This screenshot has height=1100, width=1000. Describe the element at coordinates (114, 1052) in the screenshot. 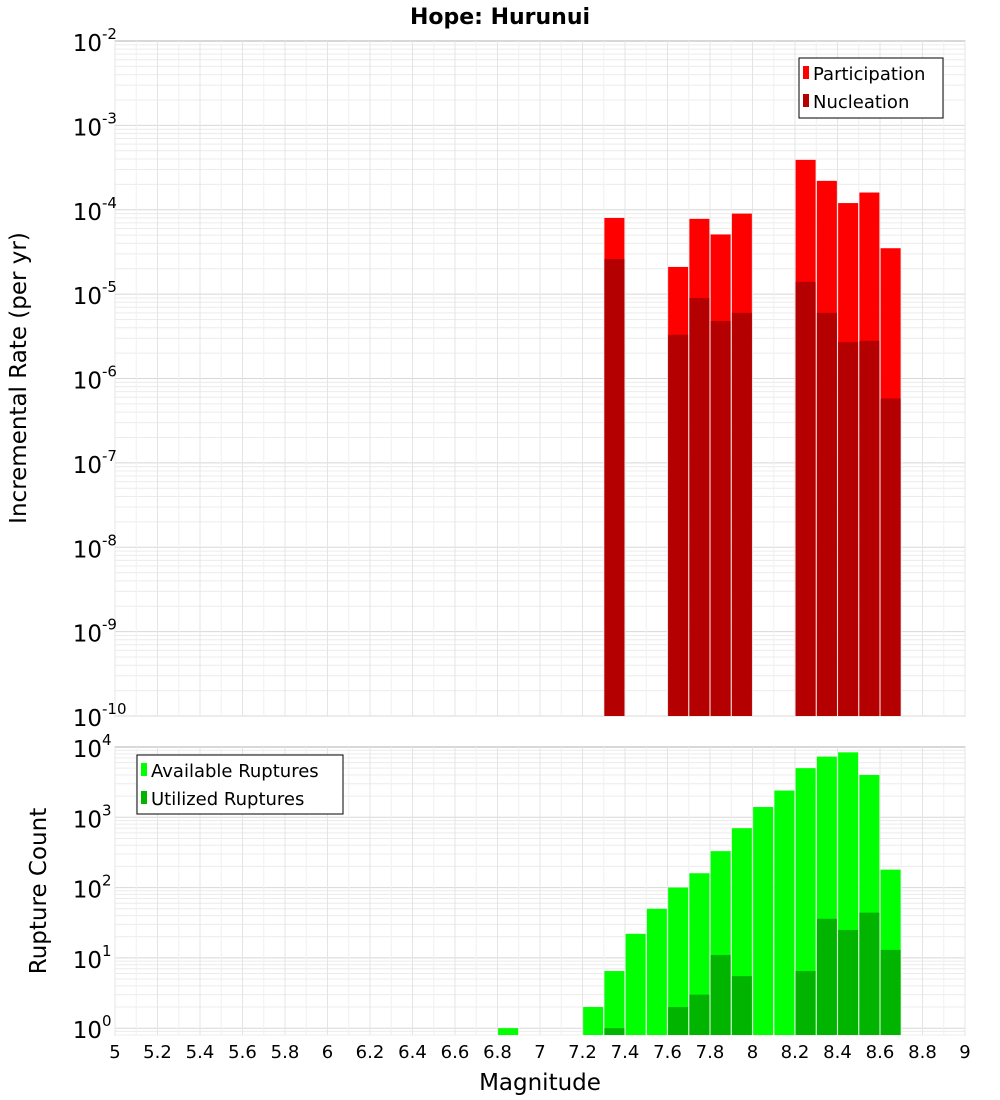

I see `magnitude-tick-label: 5` at that location.